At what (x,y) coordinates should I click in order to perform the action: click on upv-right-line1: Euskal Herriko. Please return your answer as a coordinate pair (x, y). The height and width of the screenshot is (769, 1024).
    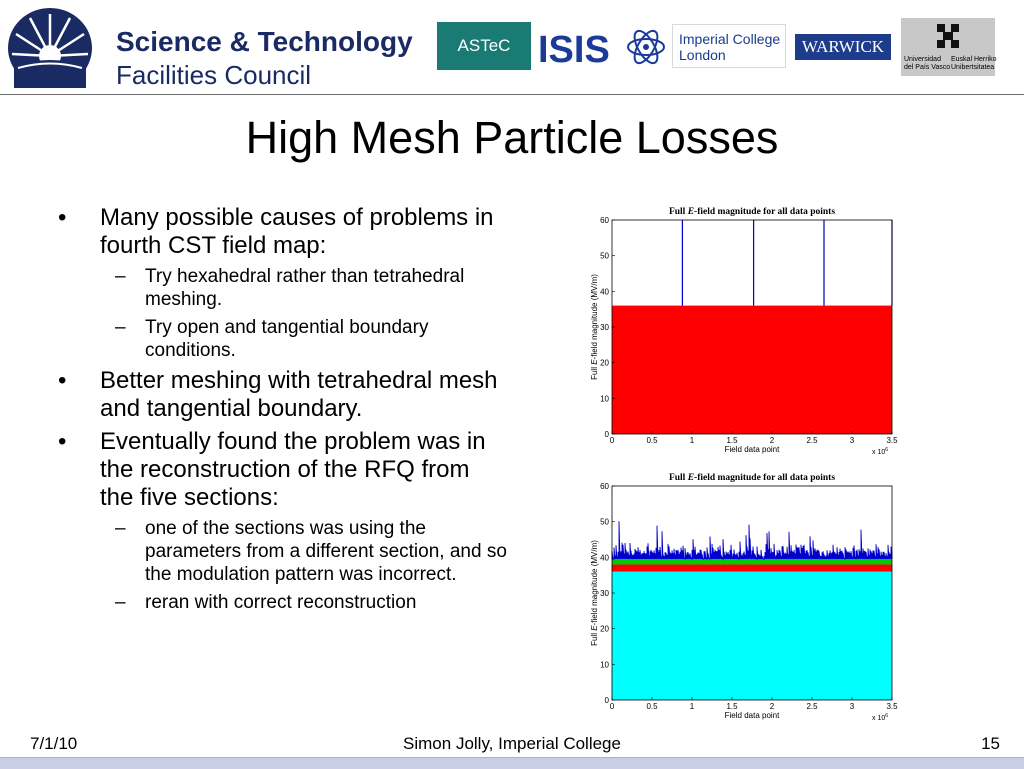
    Looking at the image, I should click on (974, 59).